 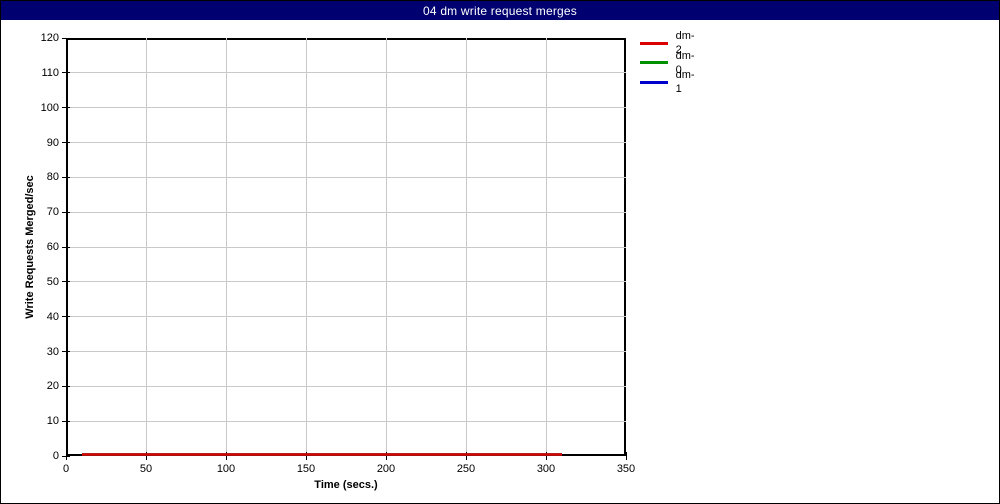 What do you see at coordinates (52, 386) in the screenshot?
I see `y-tick-label: 20` at bounding box center [52, 386].